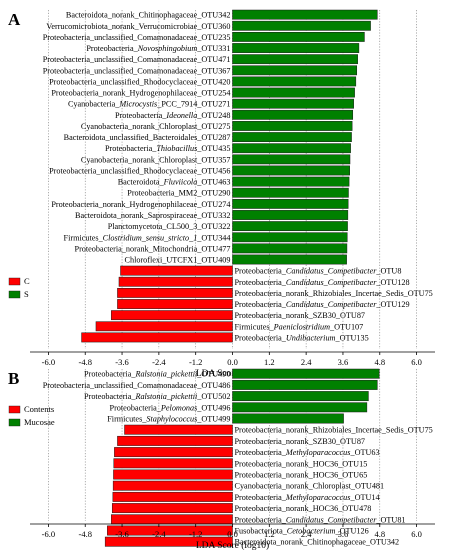 The width and height of the screenshot is (476, 550). Describe the element at coordinates (181, 115) in the screenshot. I see `bar-label-segment: Ideonella` at that location.